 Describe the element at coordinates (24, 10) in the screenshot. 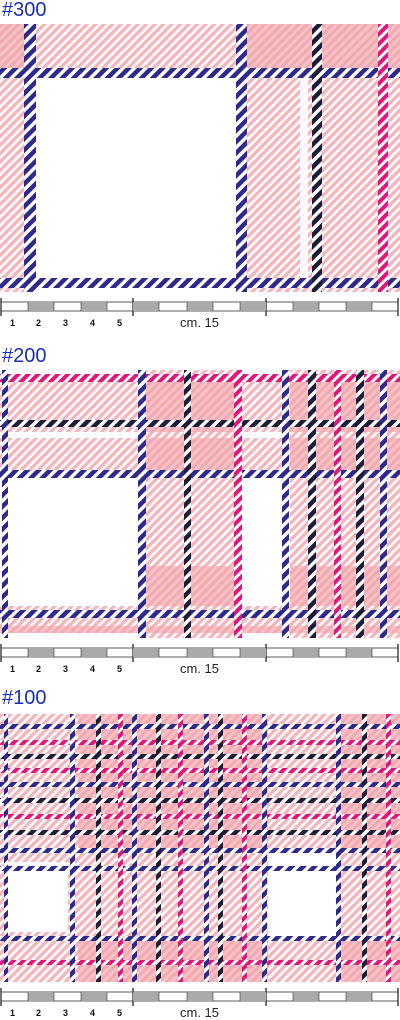

I see `sample-title: #300` at that location.